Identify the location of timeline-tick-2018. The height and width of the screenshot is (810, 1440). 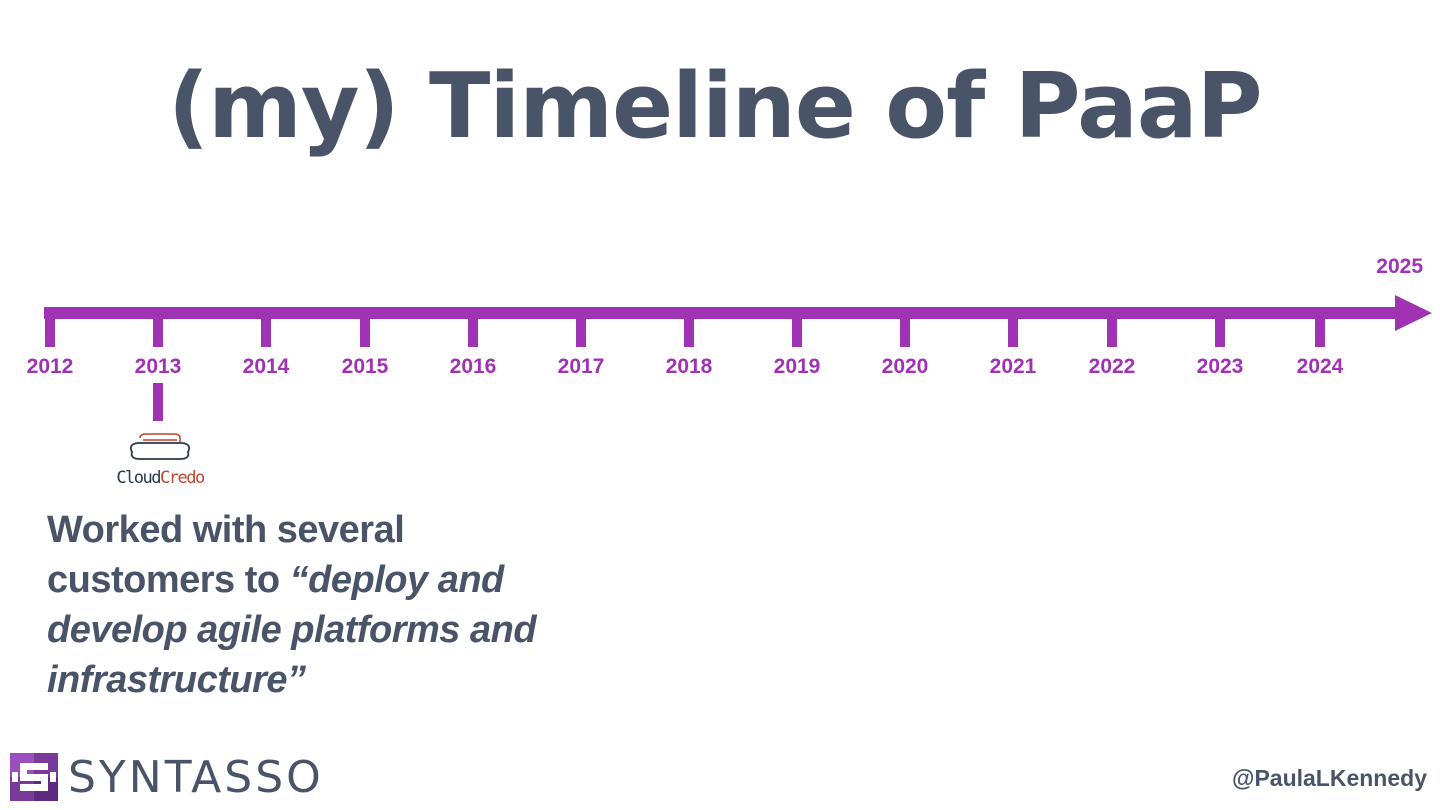
(689, 328).